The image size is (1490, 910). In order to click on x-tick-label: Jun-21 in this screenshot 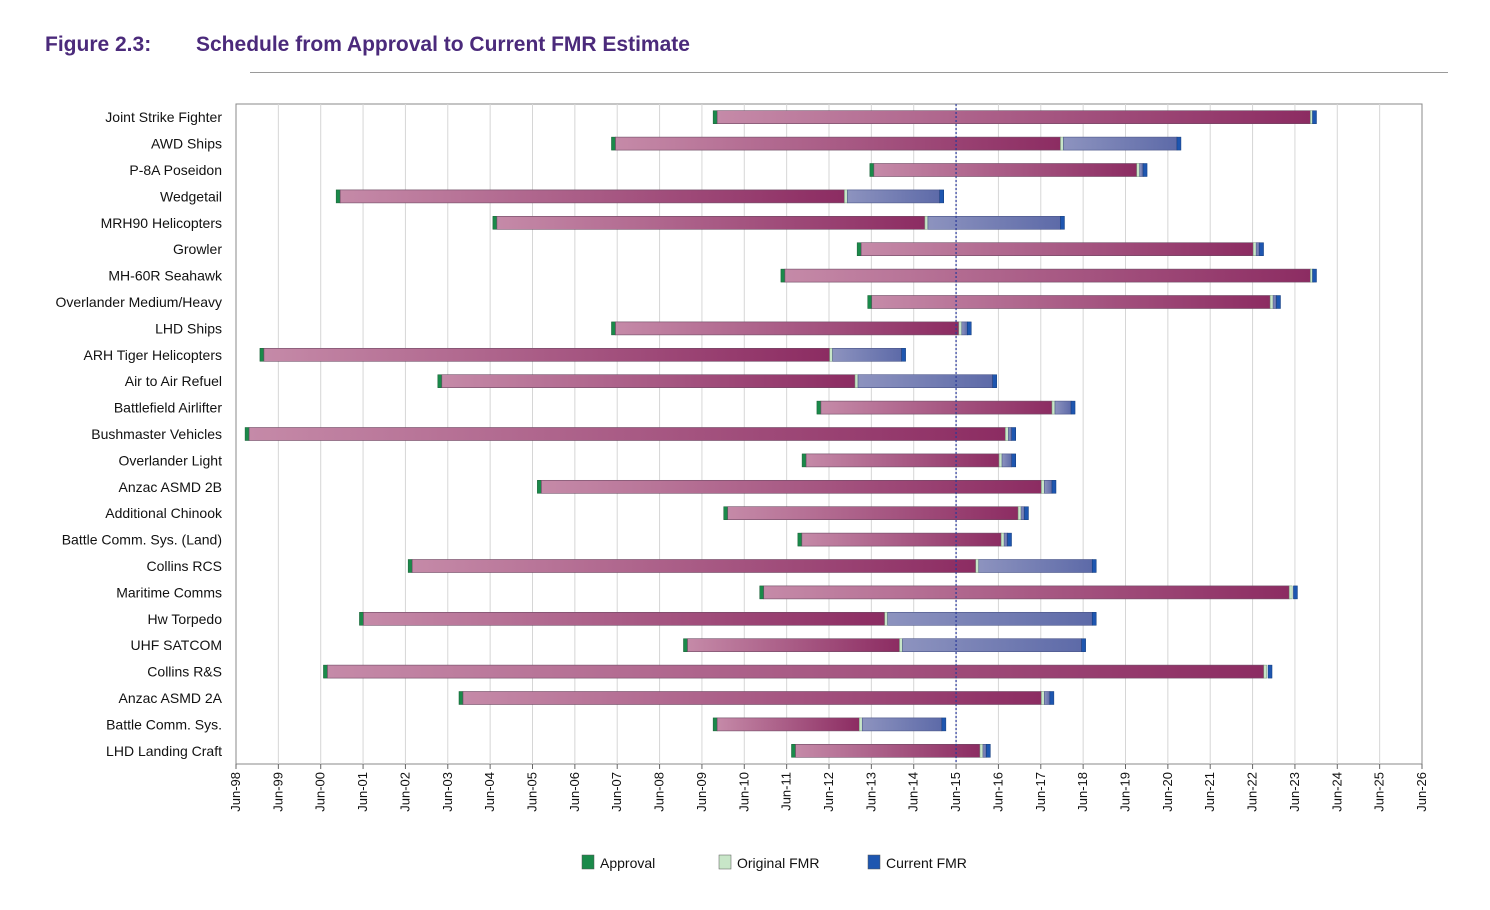, I will do `click(1209, 792)`.